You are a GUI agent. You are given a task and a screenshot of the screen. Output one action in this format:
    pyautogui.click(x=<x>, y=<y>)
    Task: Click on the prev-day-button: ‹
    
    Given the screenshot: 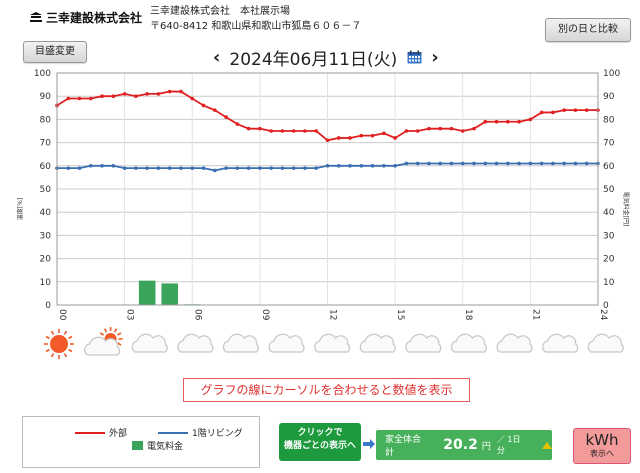 What is the action you would take?
    pyautogui.click(x=217, y=57)
    